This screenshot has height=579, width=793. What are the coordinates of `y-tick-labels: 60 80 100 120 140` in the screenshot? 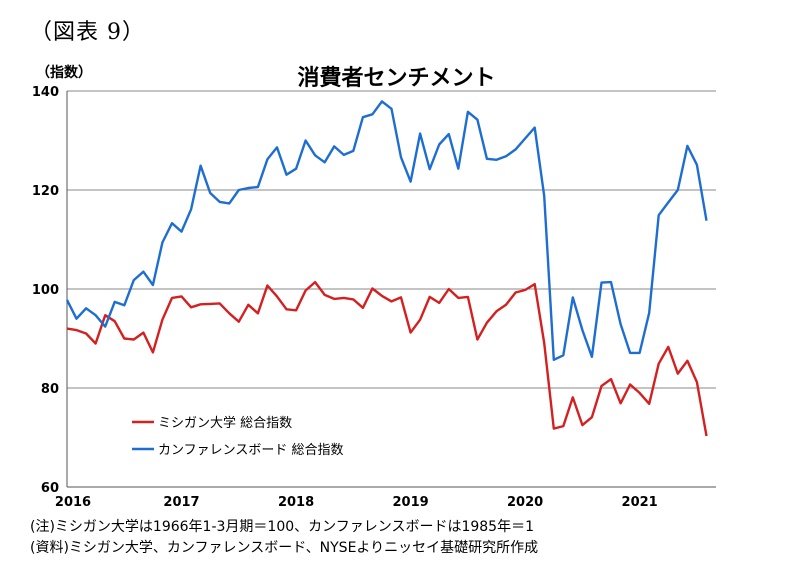 It's located at (45, 290).